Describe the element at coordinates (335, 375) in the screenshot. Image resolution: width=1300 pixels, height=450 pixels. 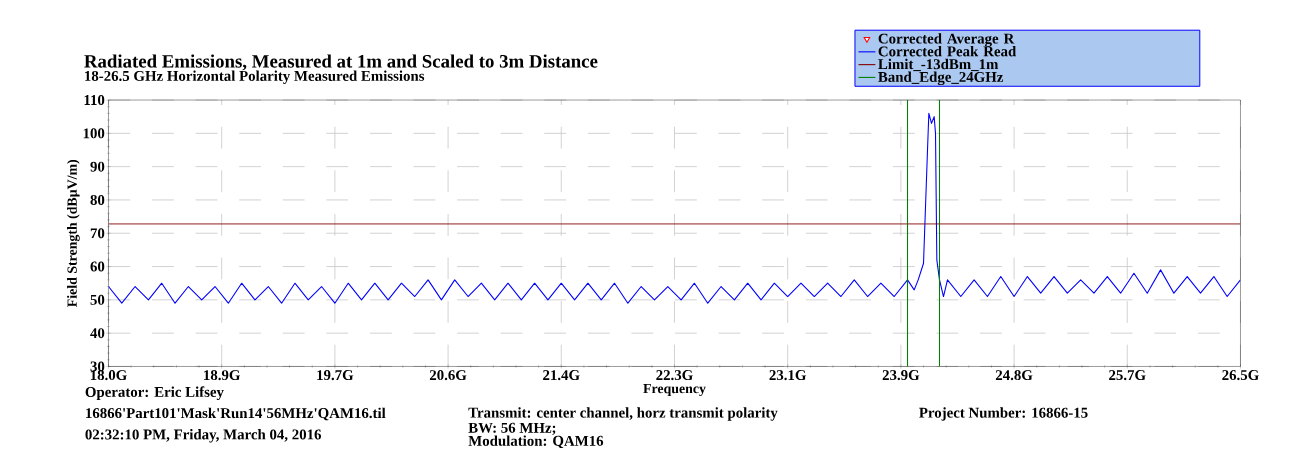
I see `x-tick-label: 19.7G` at that location.